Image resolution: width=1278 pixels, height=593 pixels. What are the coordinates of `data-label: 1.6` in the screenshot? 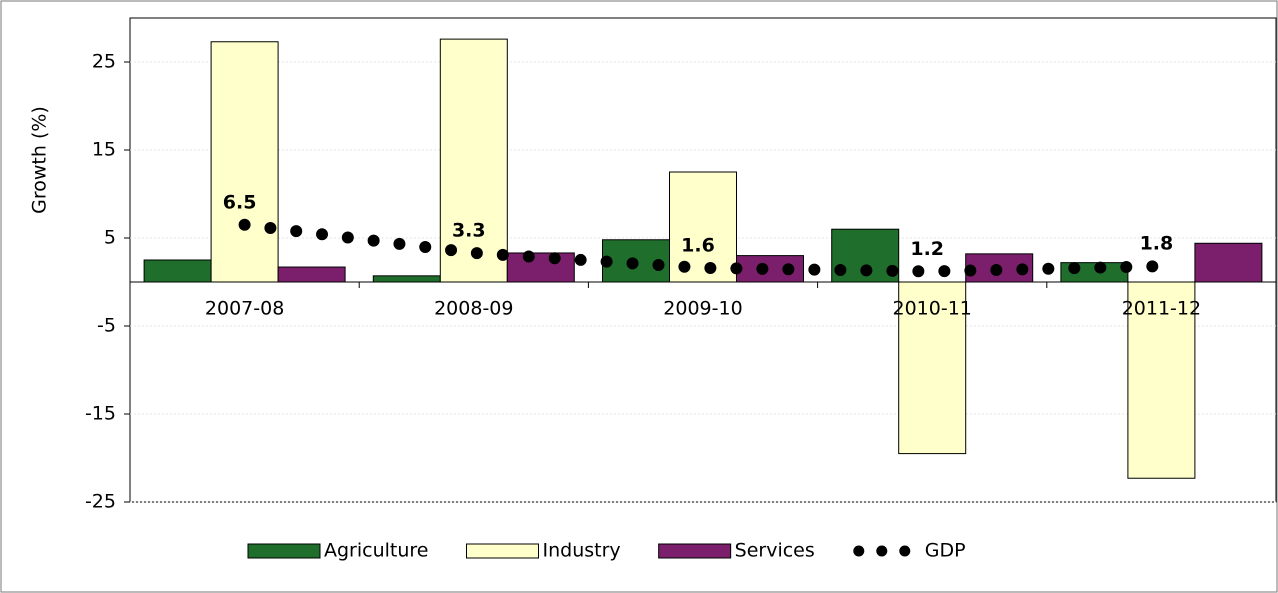 It's located at (698, 245).